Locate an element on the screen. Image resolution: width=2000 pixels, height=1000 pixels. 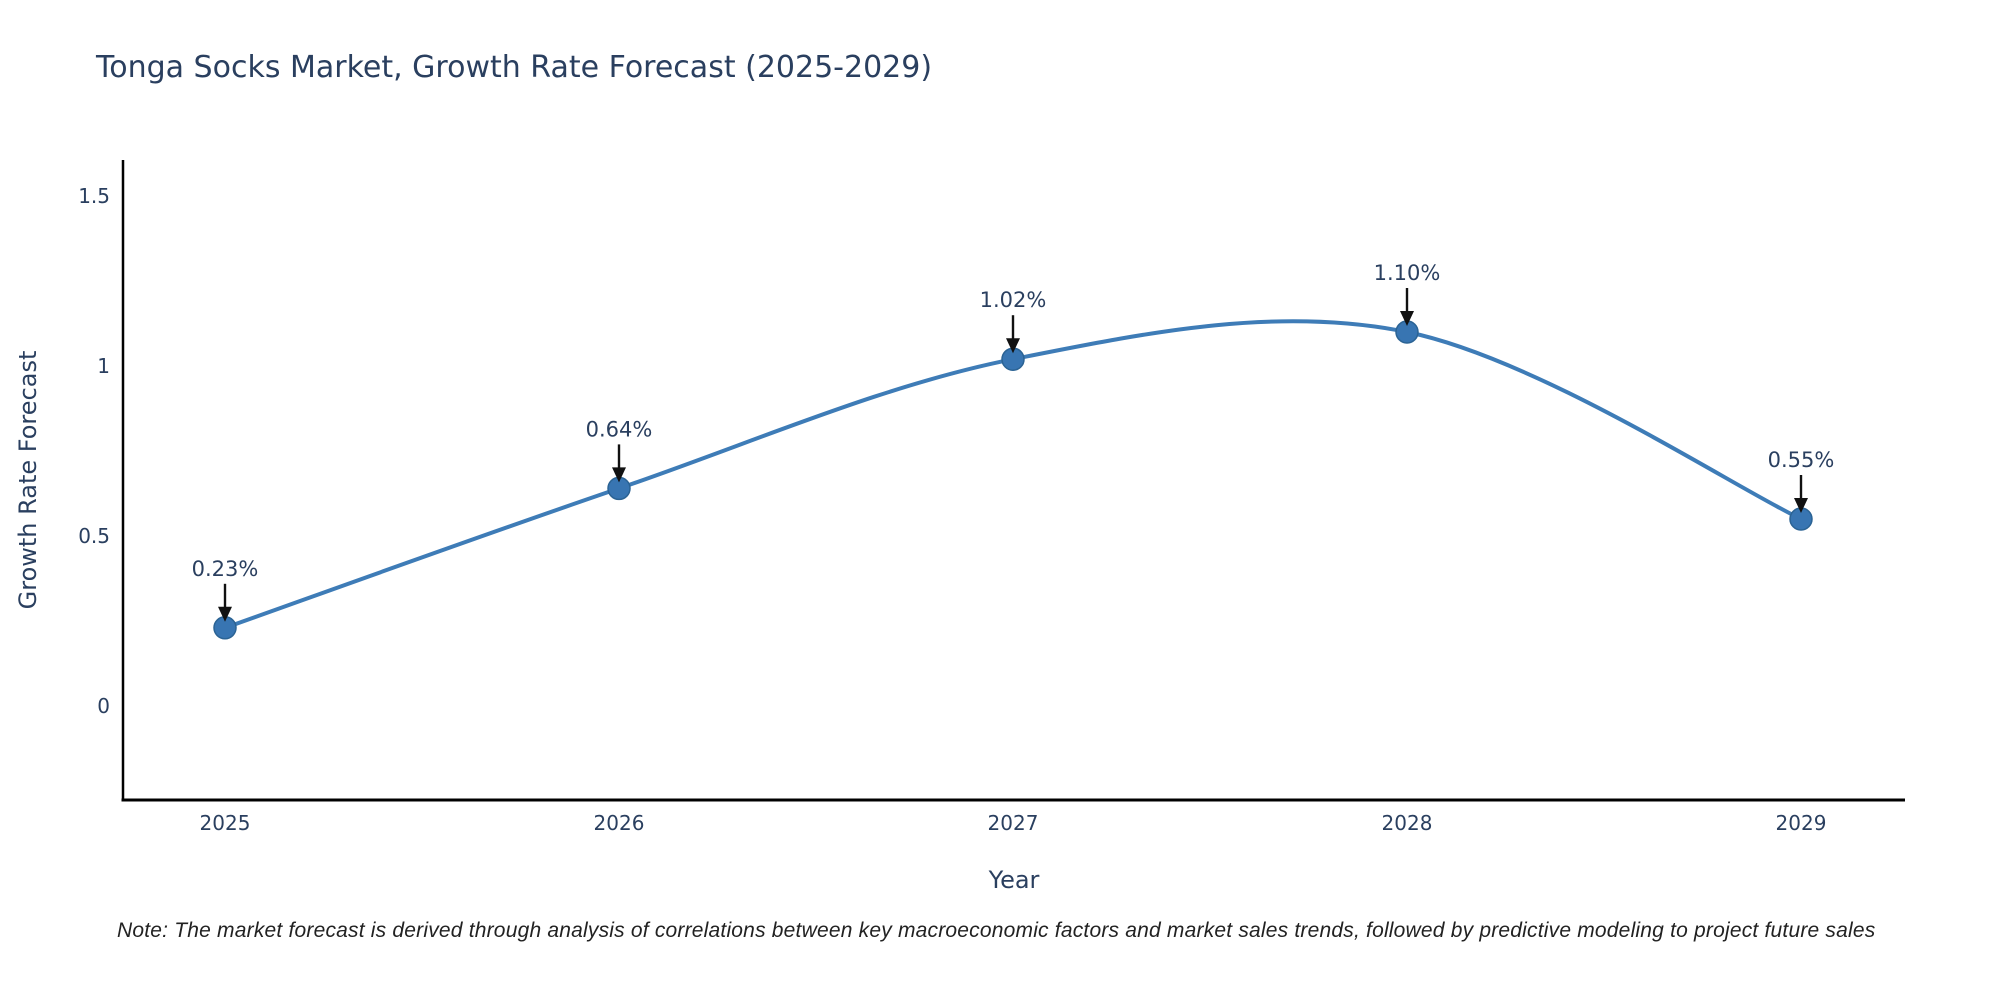
y-tick-label: 0 is located at coordinates (103, 706).